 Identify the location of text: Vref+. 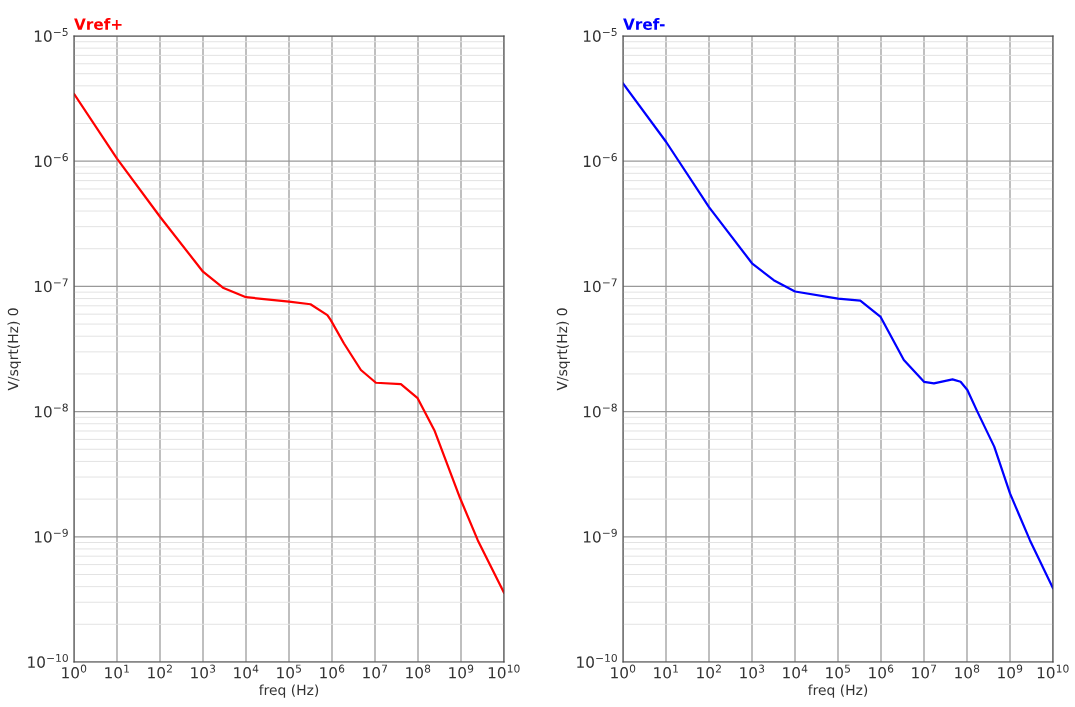
(98, 24).